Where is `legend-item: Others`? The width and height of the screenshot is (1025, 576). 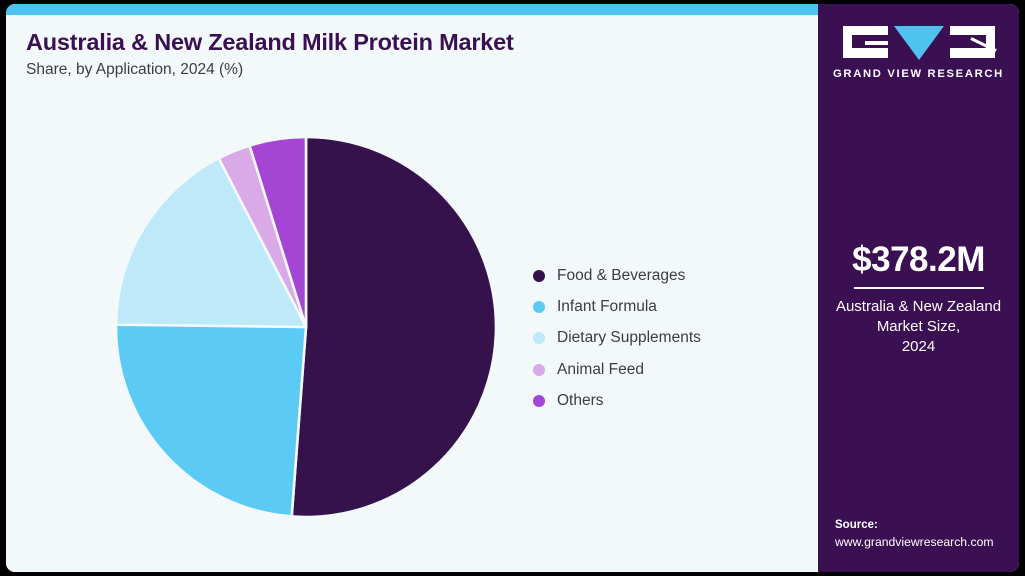 legend-item: Others is located at coordinates (658, 400).